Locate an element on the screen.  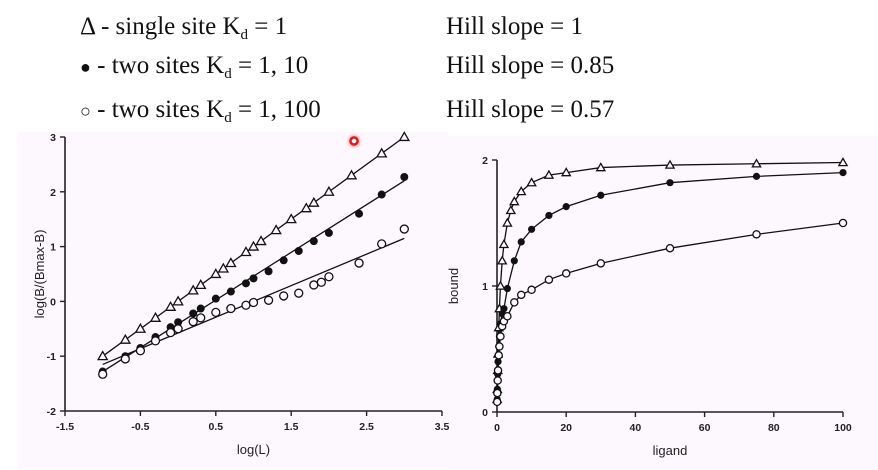
x-tick-label: 40 is located at coordinates (636, 428).